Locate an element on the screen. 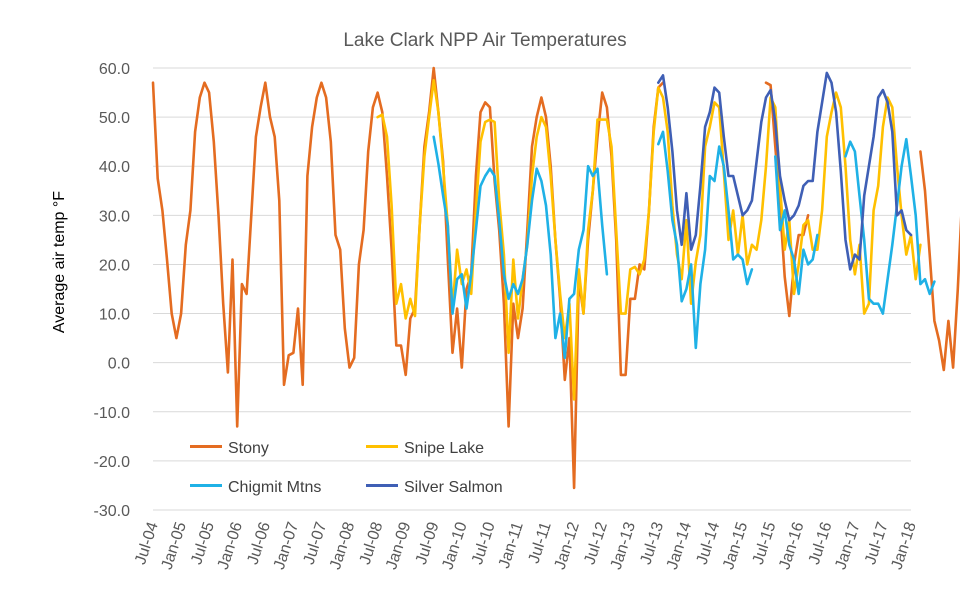  y-tick-label: 10.0 is located at coordinates (114, 315).